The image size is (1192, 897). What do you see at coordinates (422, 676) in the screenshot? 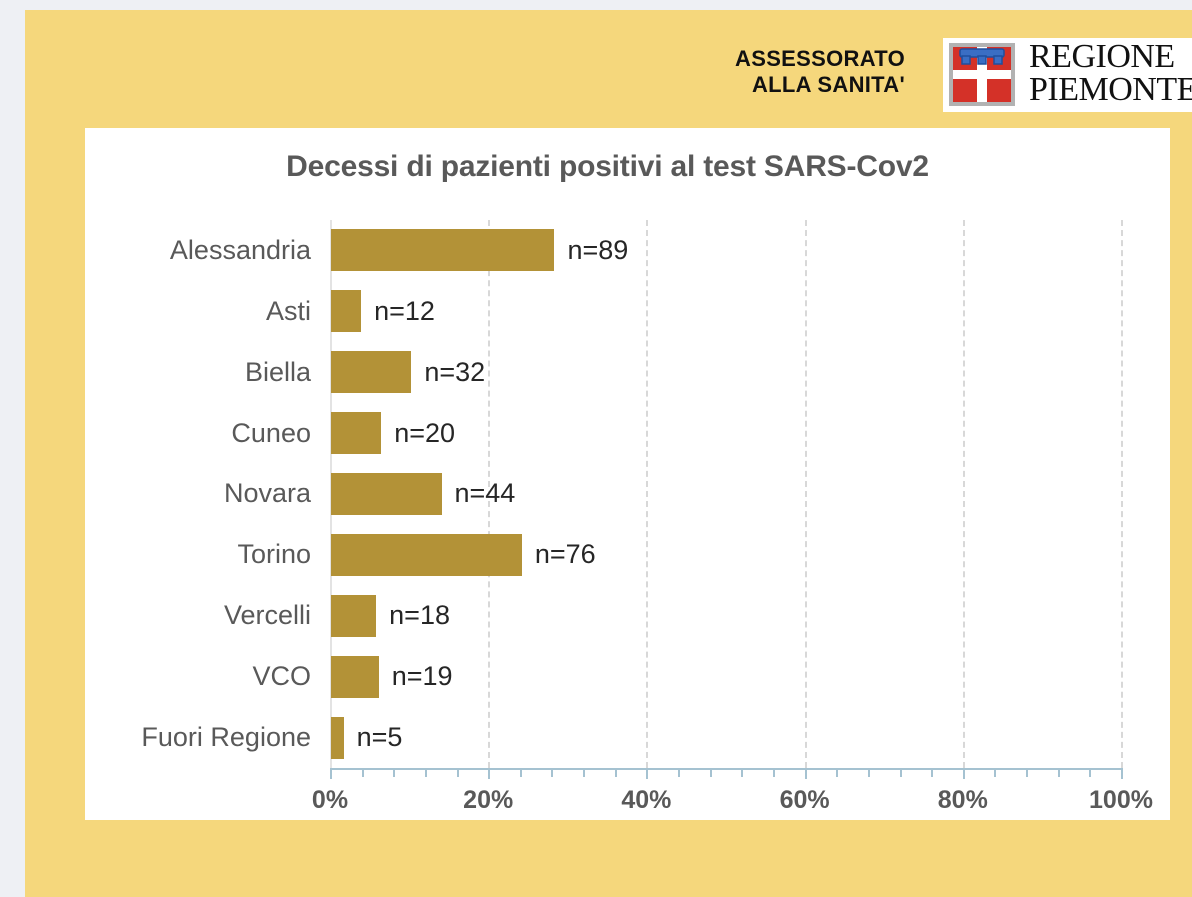
I see `bar-value-label: n=19` at bounding box center [422, 676].